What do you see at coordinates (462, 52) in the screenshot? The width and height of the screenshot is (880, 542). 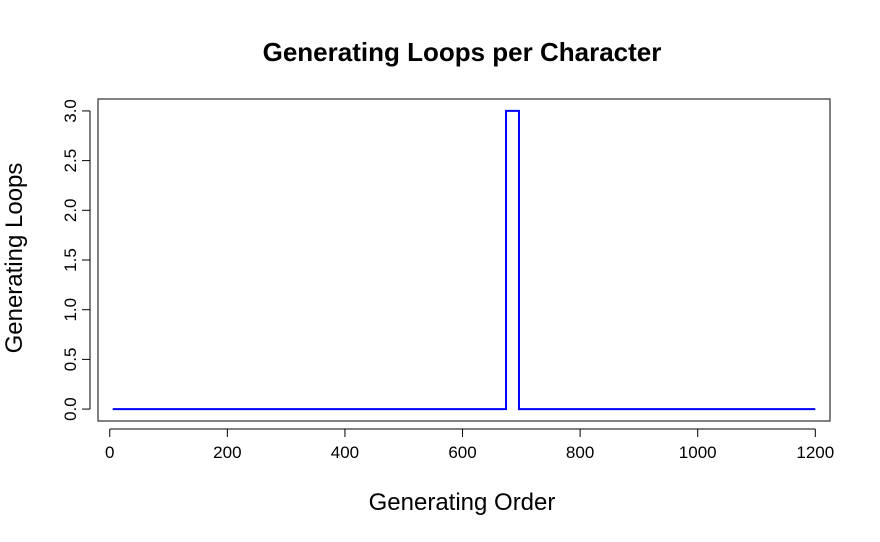 I see `chart-title: Generating Loops per Character` at bounding box center [462, 52].